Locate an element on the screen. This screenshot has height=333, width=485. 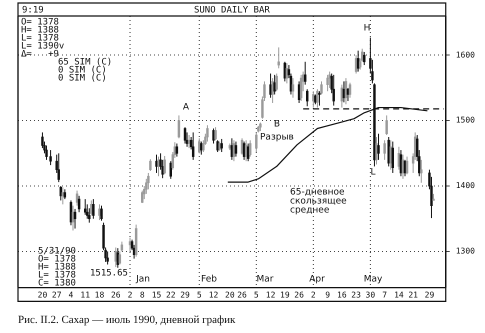
x-tick-label: 16 is located at coordinates (342, 295).